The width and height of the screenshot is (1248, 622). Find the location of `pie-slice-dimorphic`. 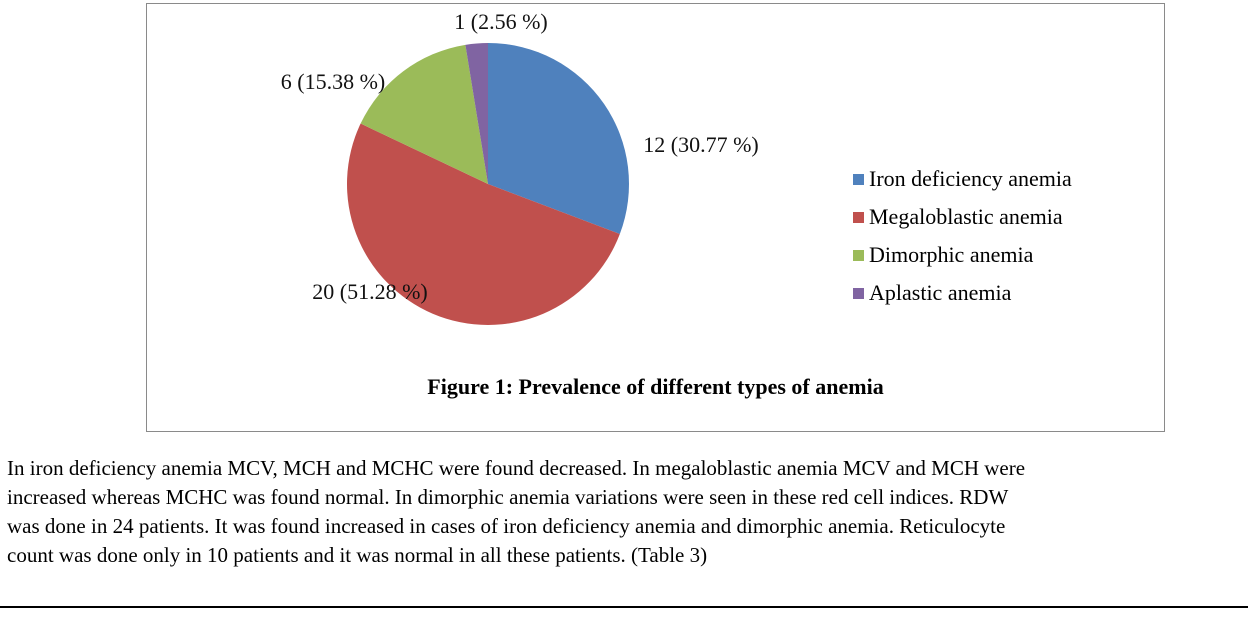

pie-slice-dimorphic is located at coordinates (424, 114).